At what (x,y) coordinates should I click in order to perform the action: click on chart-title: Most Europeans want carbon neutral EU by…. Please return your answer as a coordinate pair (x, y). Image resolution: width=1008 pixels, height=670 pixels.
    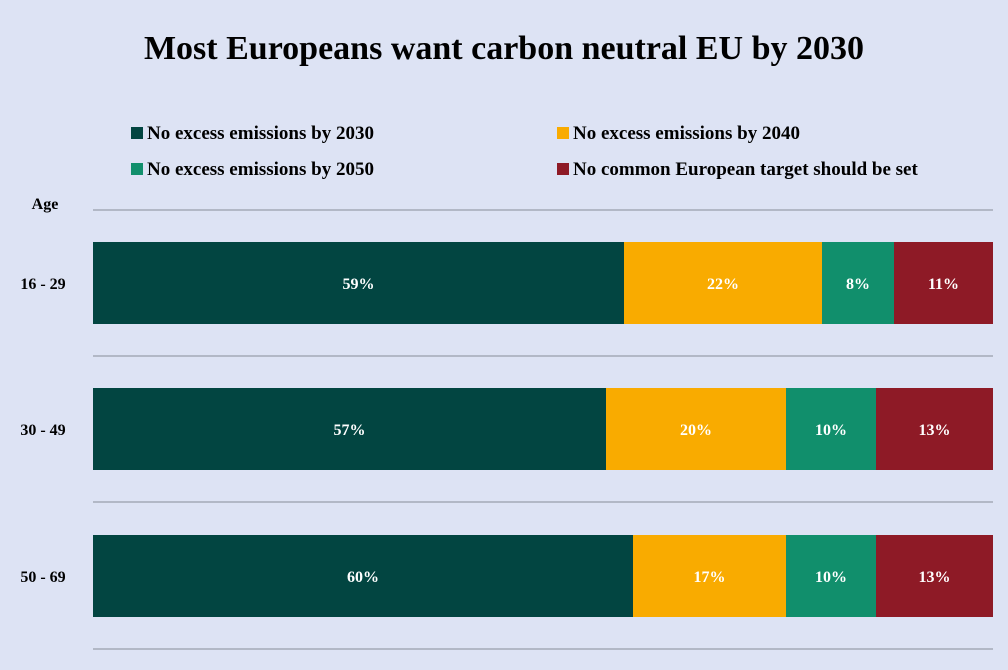
    Looking at the image, I should click on (504, 48).